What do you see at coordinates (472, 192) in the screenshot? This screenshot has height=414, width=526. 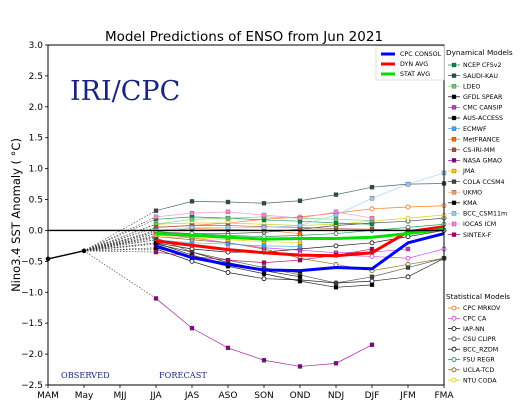 I see `legend-label-ukmo: UKMO` at bounding box center [472, 192].